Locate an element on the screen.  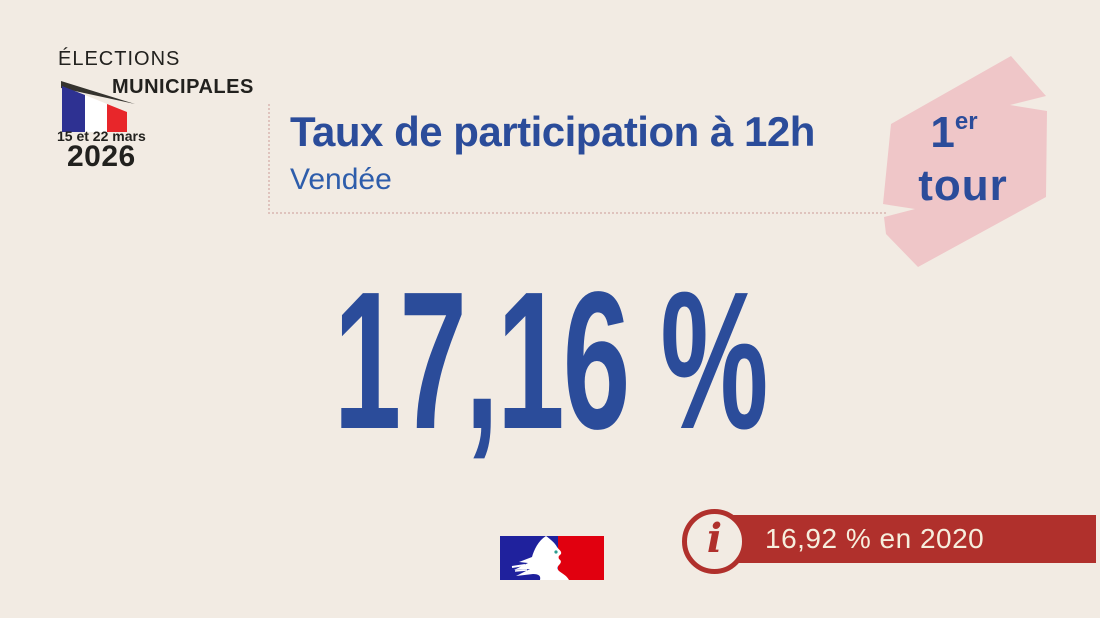
page-title: Taux de participation à 12h is located at coordinates (552, 131).